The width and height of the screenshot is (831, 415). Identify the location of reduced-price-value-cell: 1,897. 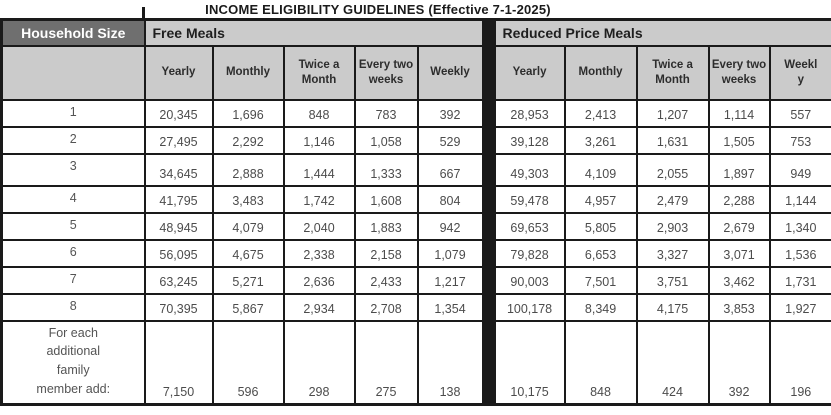
(739, 169).